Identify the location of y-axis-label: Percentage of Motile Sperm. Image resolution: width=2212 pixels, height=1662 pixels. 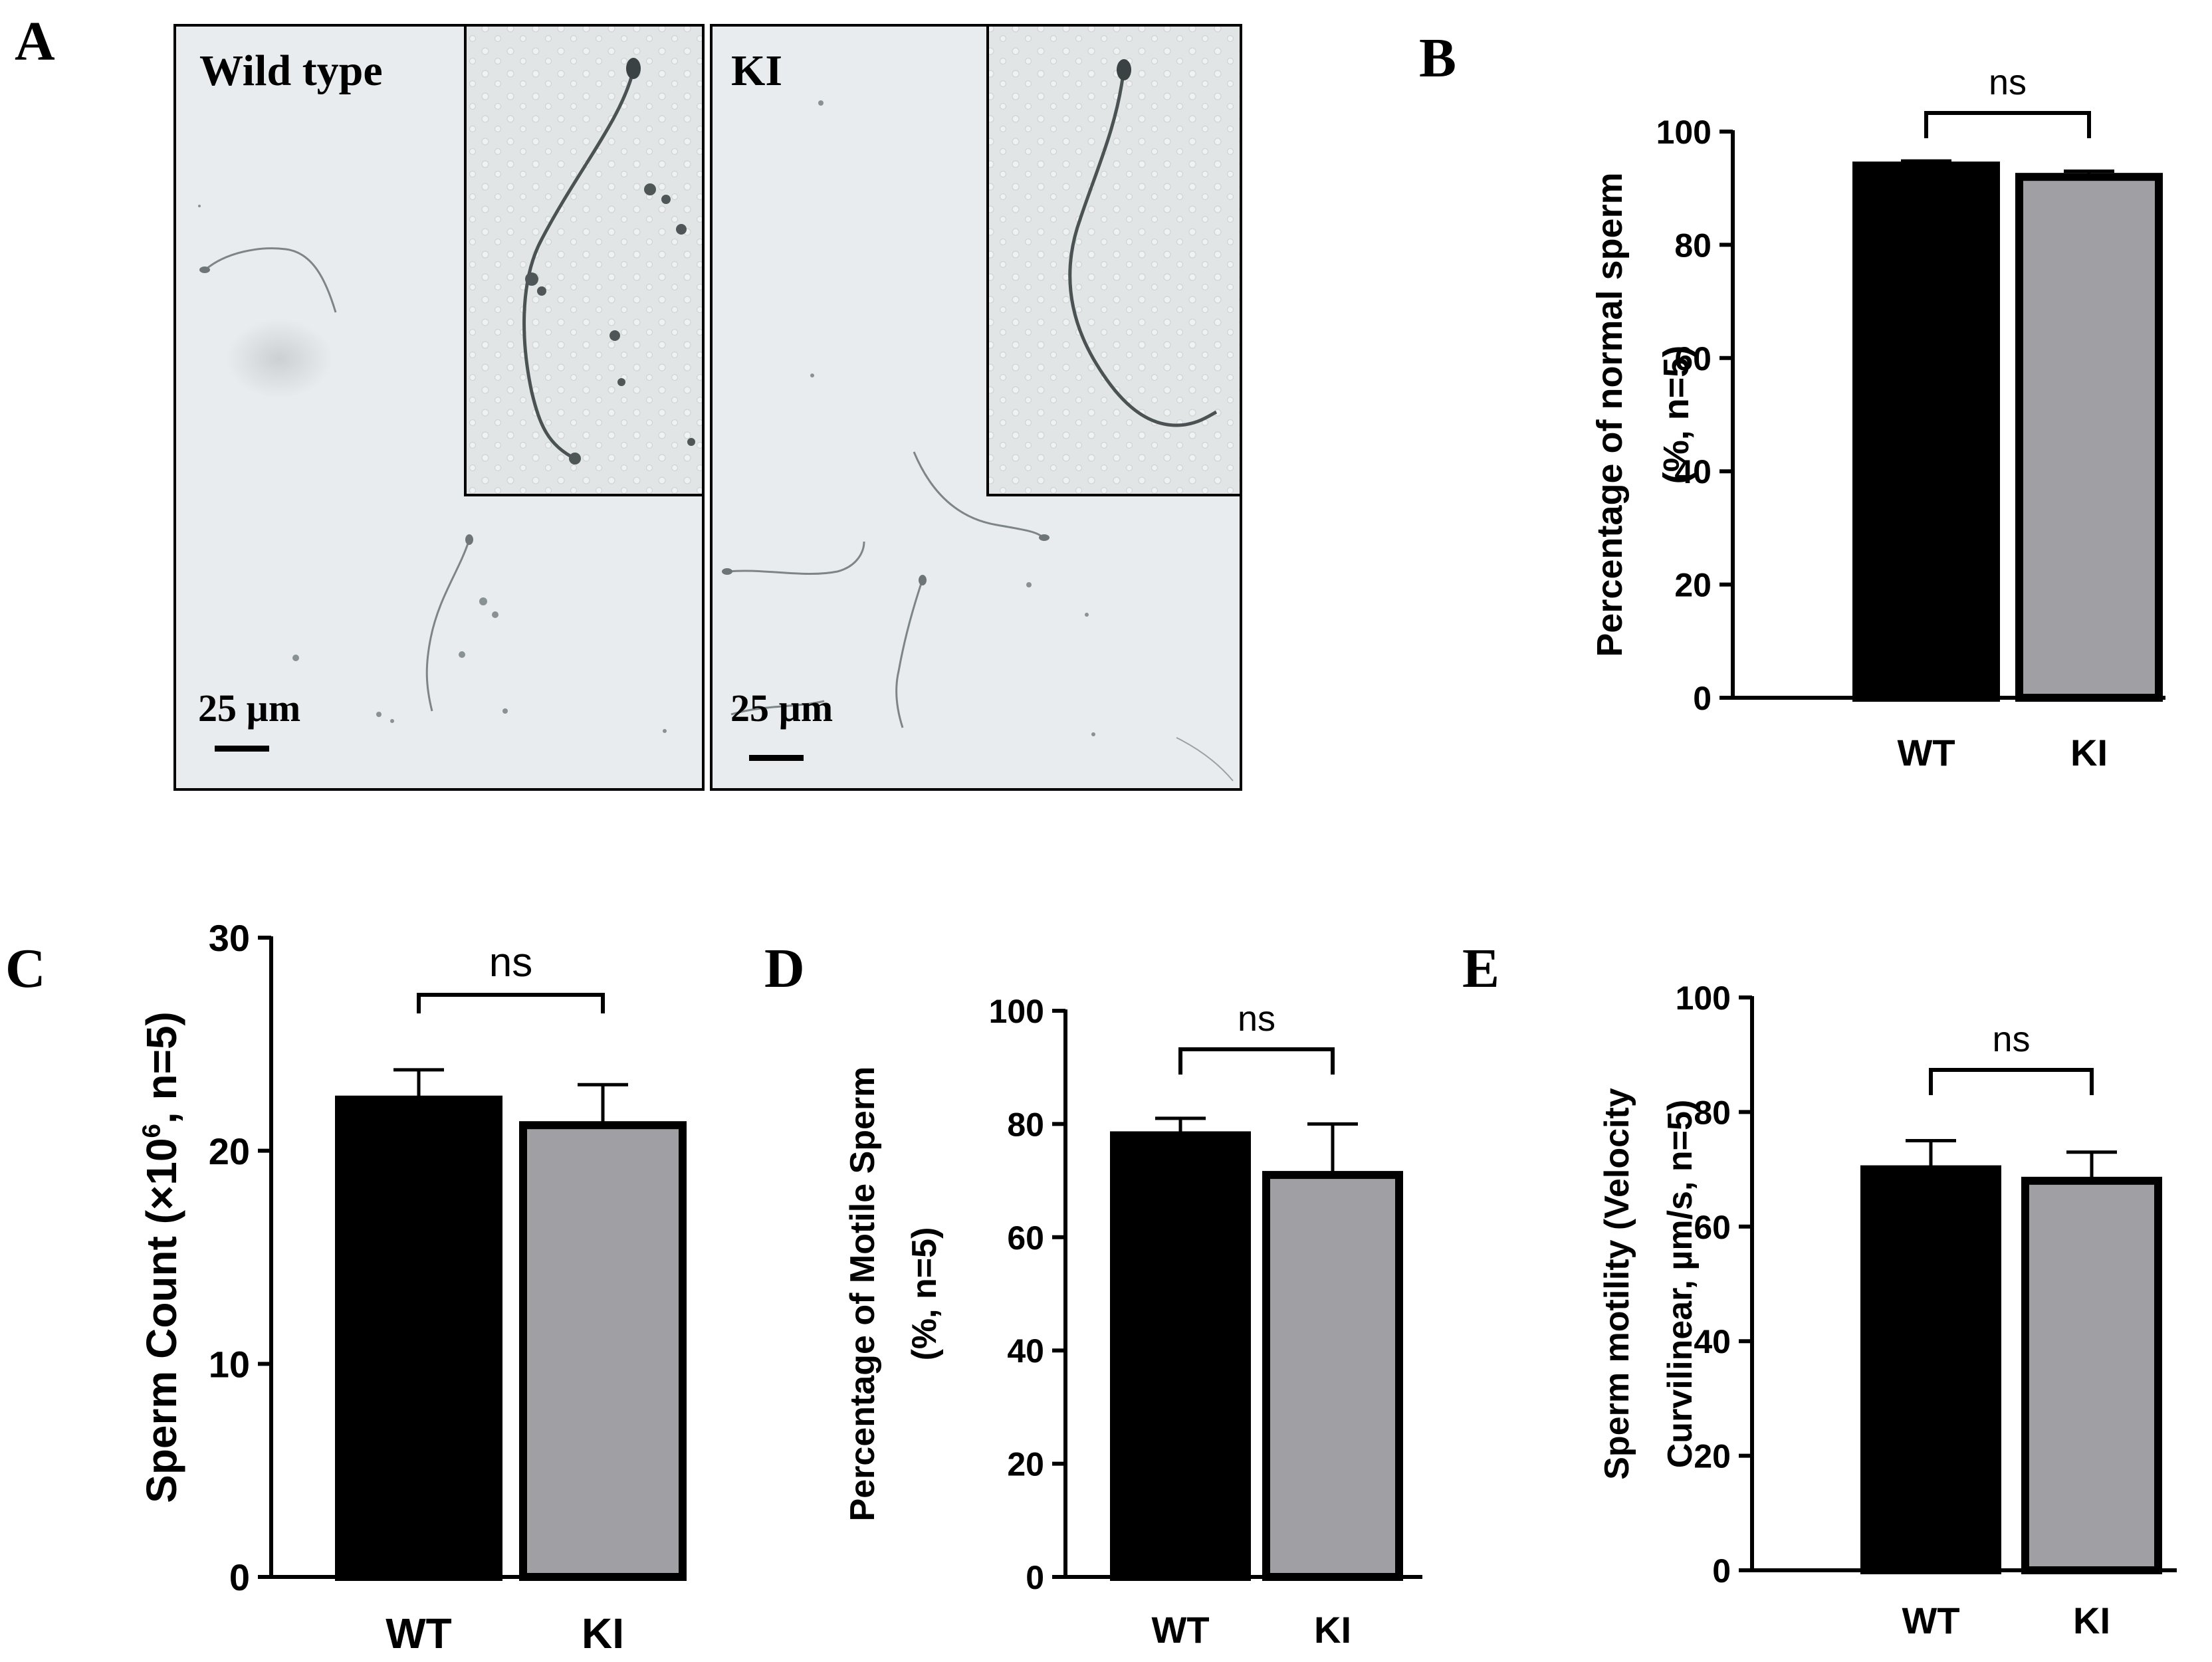
(862, 1294).